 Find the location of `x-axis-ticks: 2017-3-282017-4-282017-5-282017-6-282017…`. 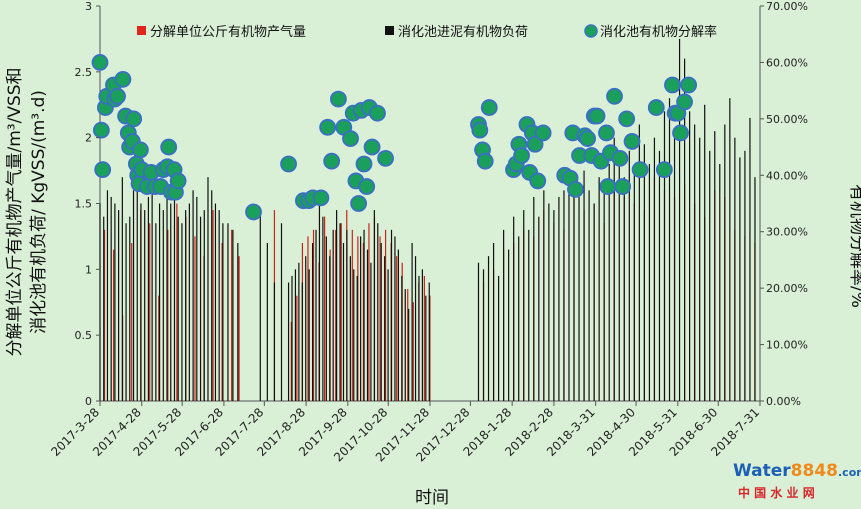

x-axis-ticks: 2017-3-282017-4-282017-5-282017-6-282017… is located at coordinates (405, 432).